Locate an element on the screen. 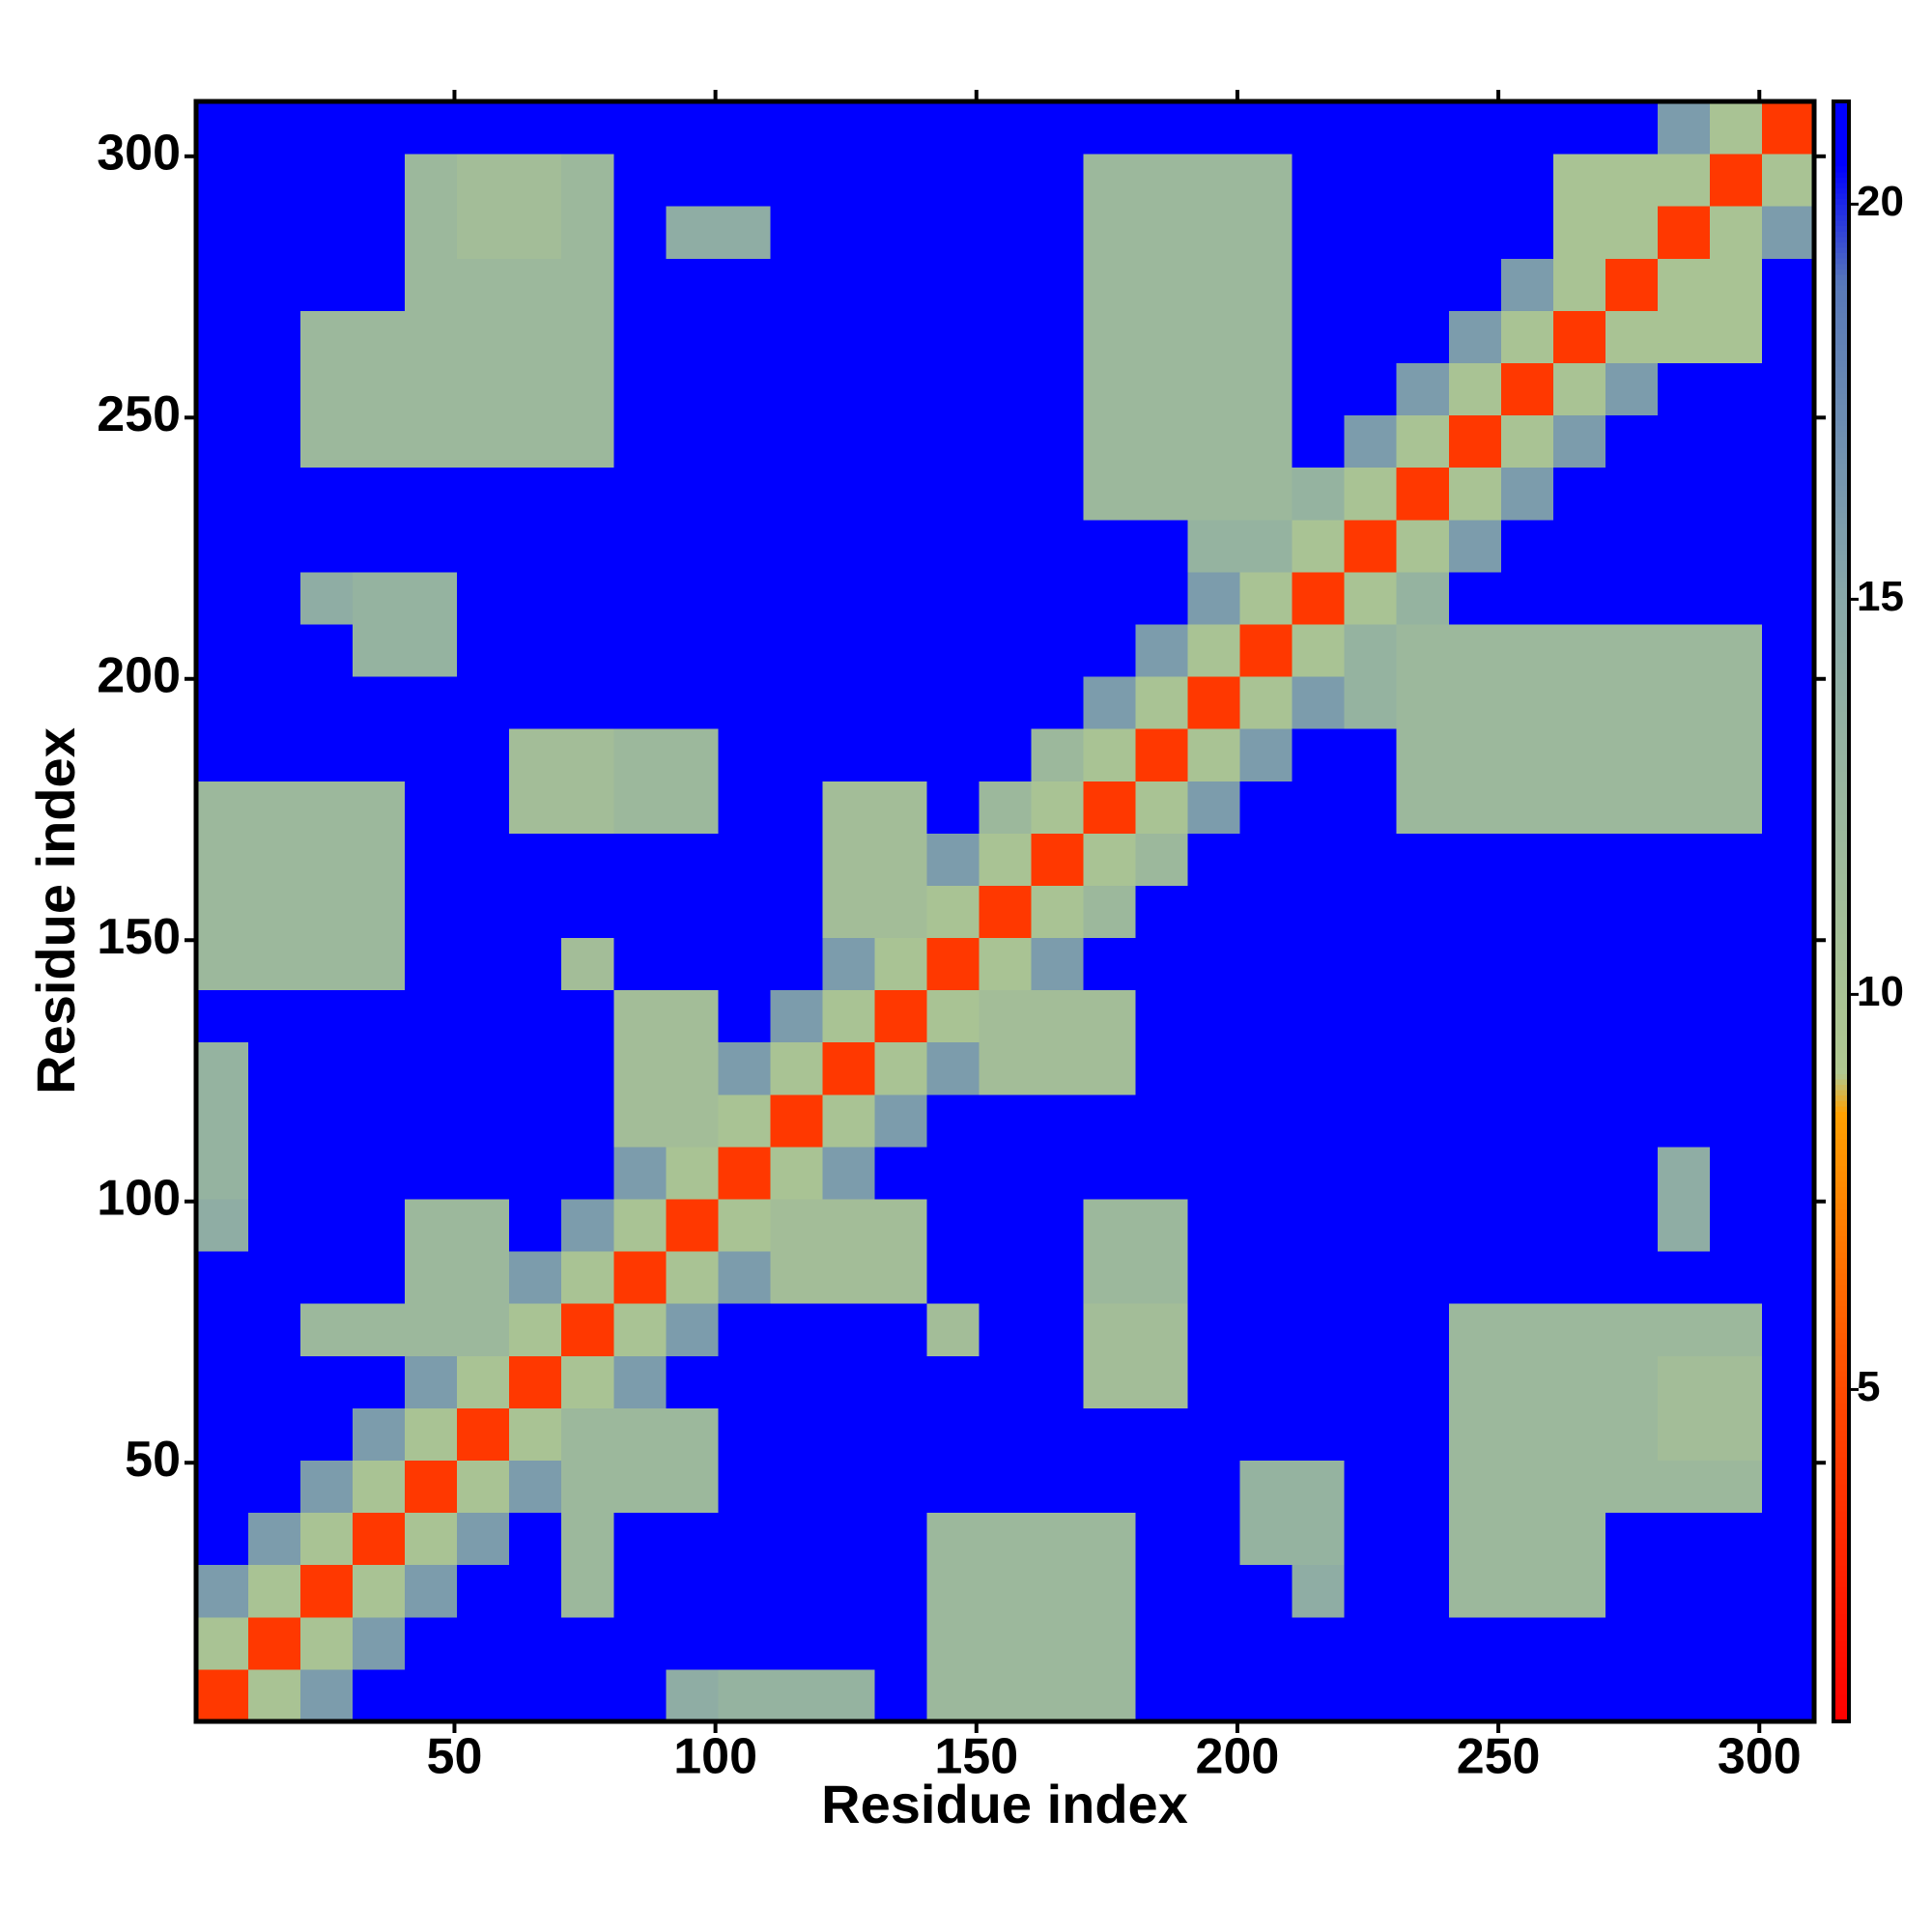 This screenshot has height=1932, width=1932. colorbar-frame is located at coordinates (1841, 911).